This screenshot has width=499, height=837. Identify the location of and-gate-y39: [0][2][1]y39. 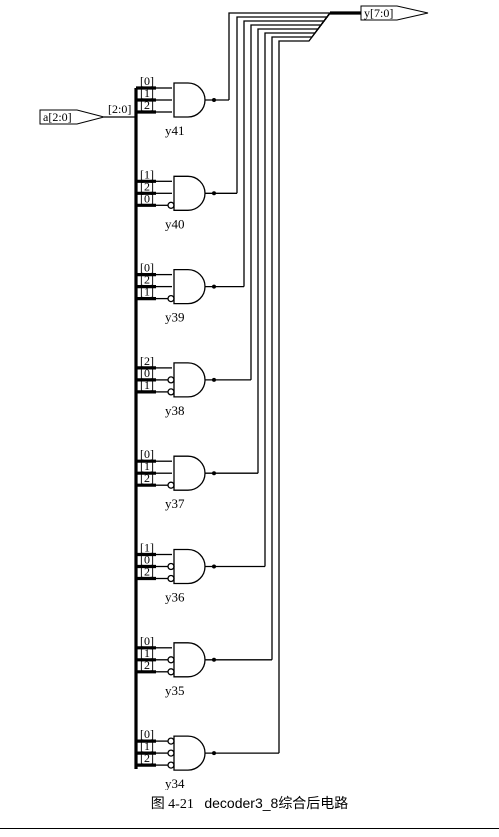
(233, 168).